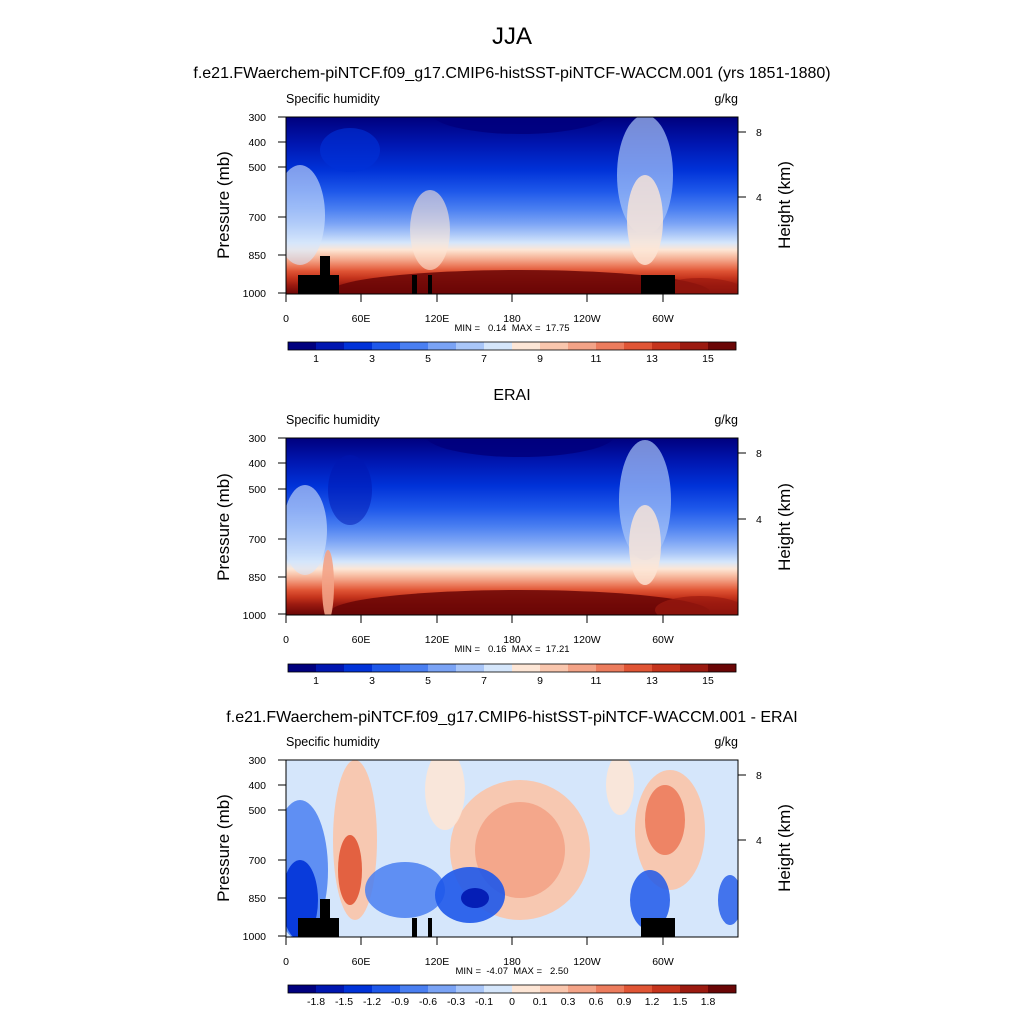  I want to click on panel-3-ytick-700: 700, so click(257, 861).